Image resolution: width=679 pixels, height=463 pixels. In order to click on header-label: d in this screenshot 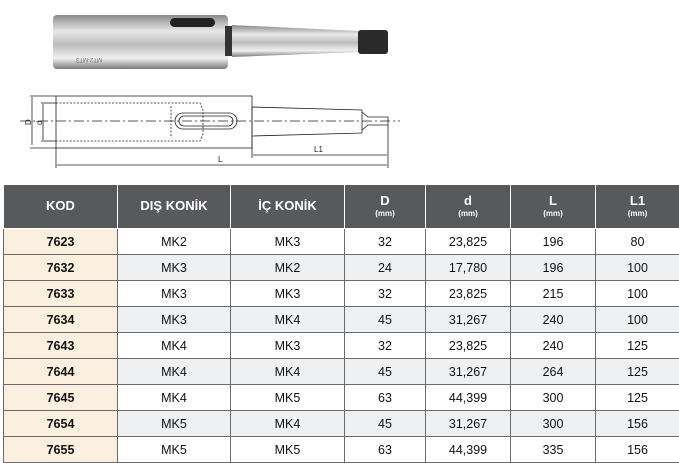, I will do `click(468, 200)`.